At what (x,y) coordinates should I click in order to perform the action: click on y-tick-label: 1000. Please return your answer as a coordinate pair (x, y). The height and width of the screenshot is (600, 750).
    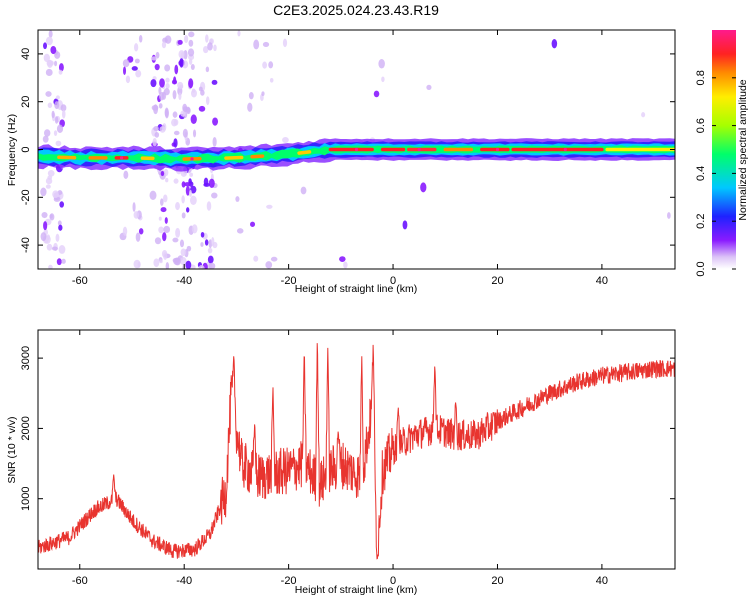
    Looking at the image, I should click on (26, 498).